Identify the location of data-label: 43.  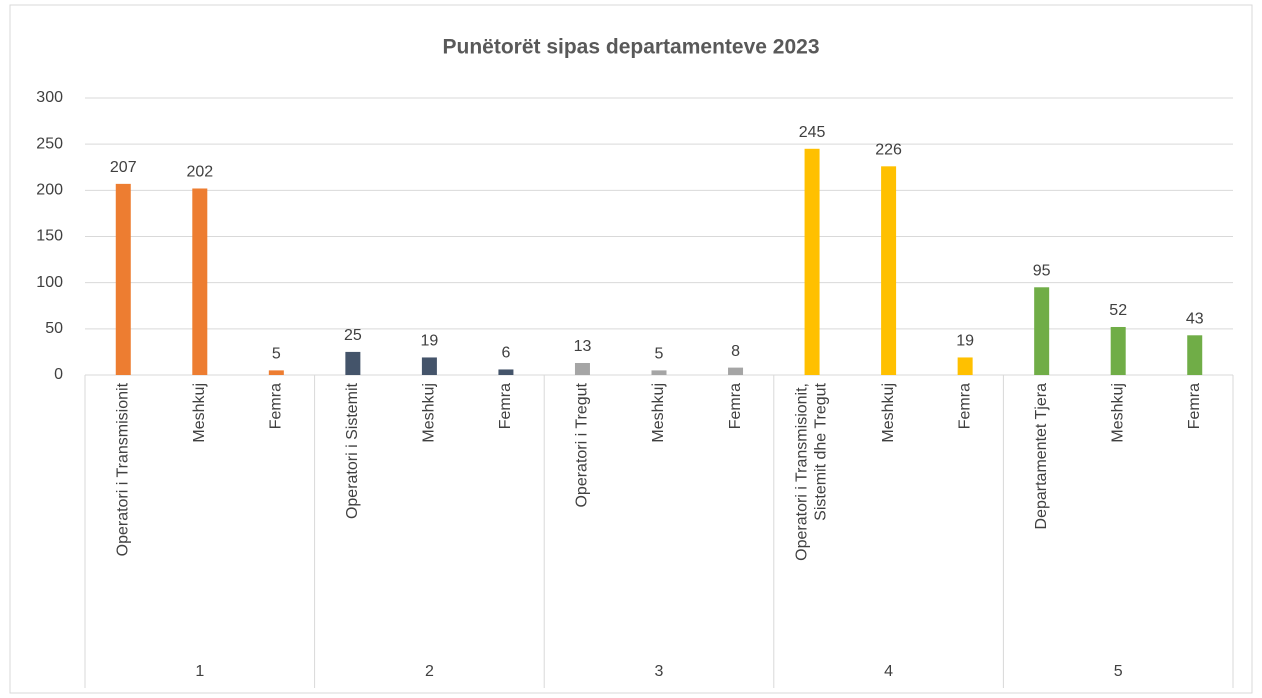
(1195, 319).